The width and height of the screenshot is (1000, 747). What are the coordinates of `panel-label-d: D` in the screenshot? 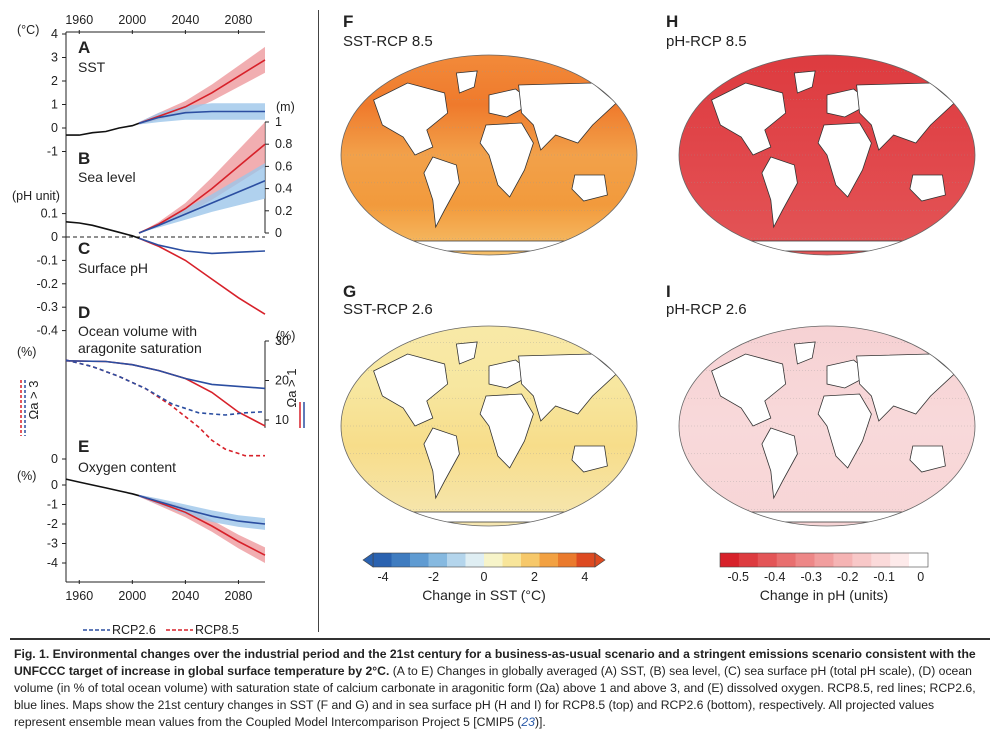 It's located at (84, 312).